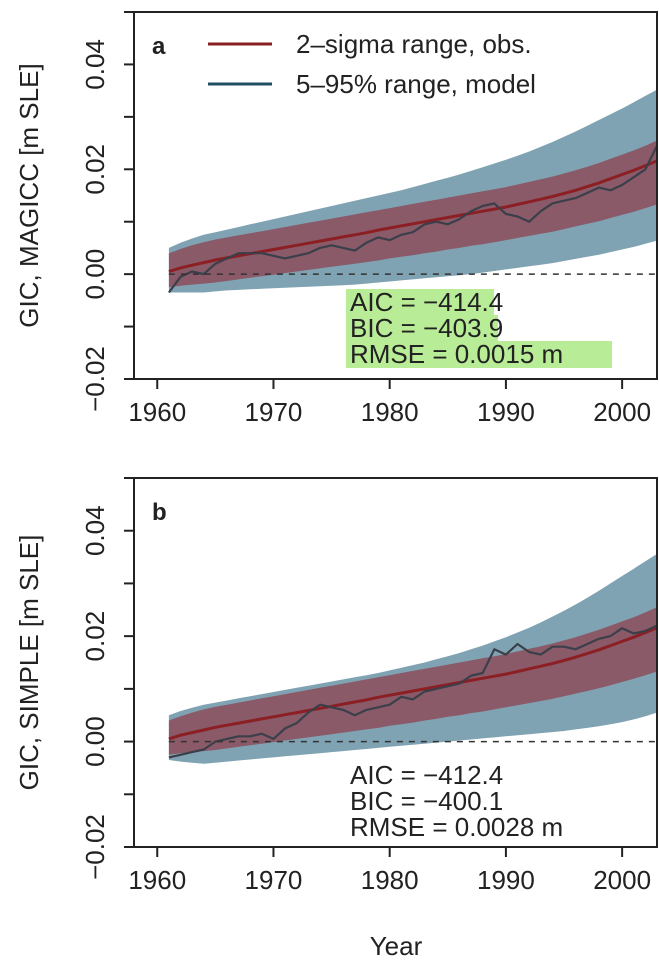 The image size is (659, 966). I want to click on legend-obs-label: 2–sigma range, obs., so click(414, 44).